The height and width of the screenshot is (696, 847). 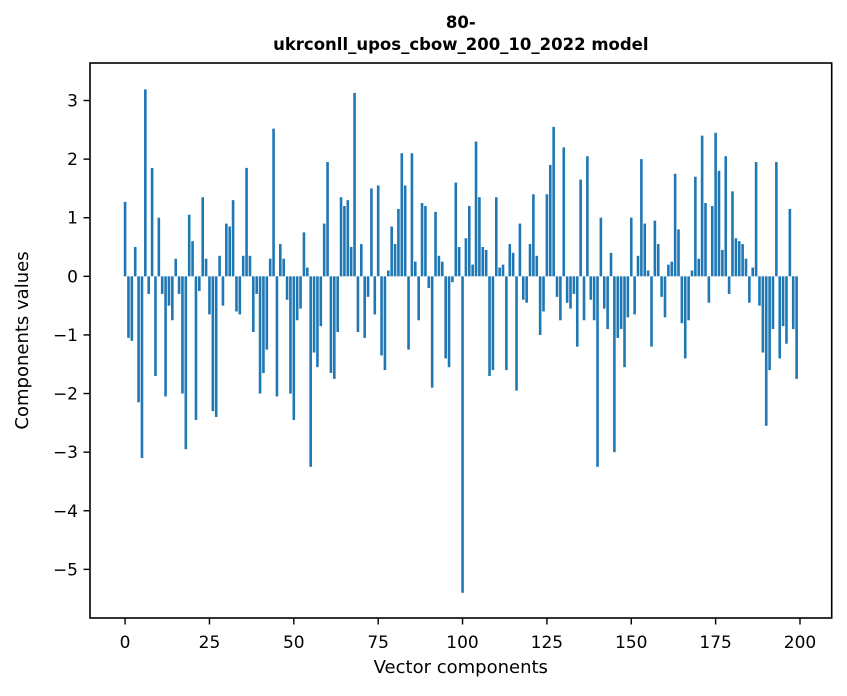 What do you see at coordinates (547, 643) in the screenshot?
I see `x-tick-label-125: 125` at bounding box center [547, 643].